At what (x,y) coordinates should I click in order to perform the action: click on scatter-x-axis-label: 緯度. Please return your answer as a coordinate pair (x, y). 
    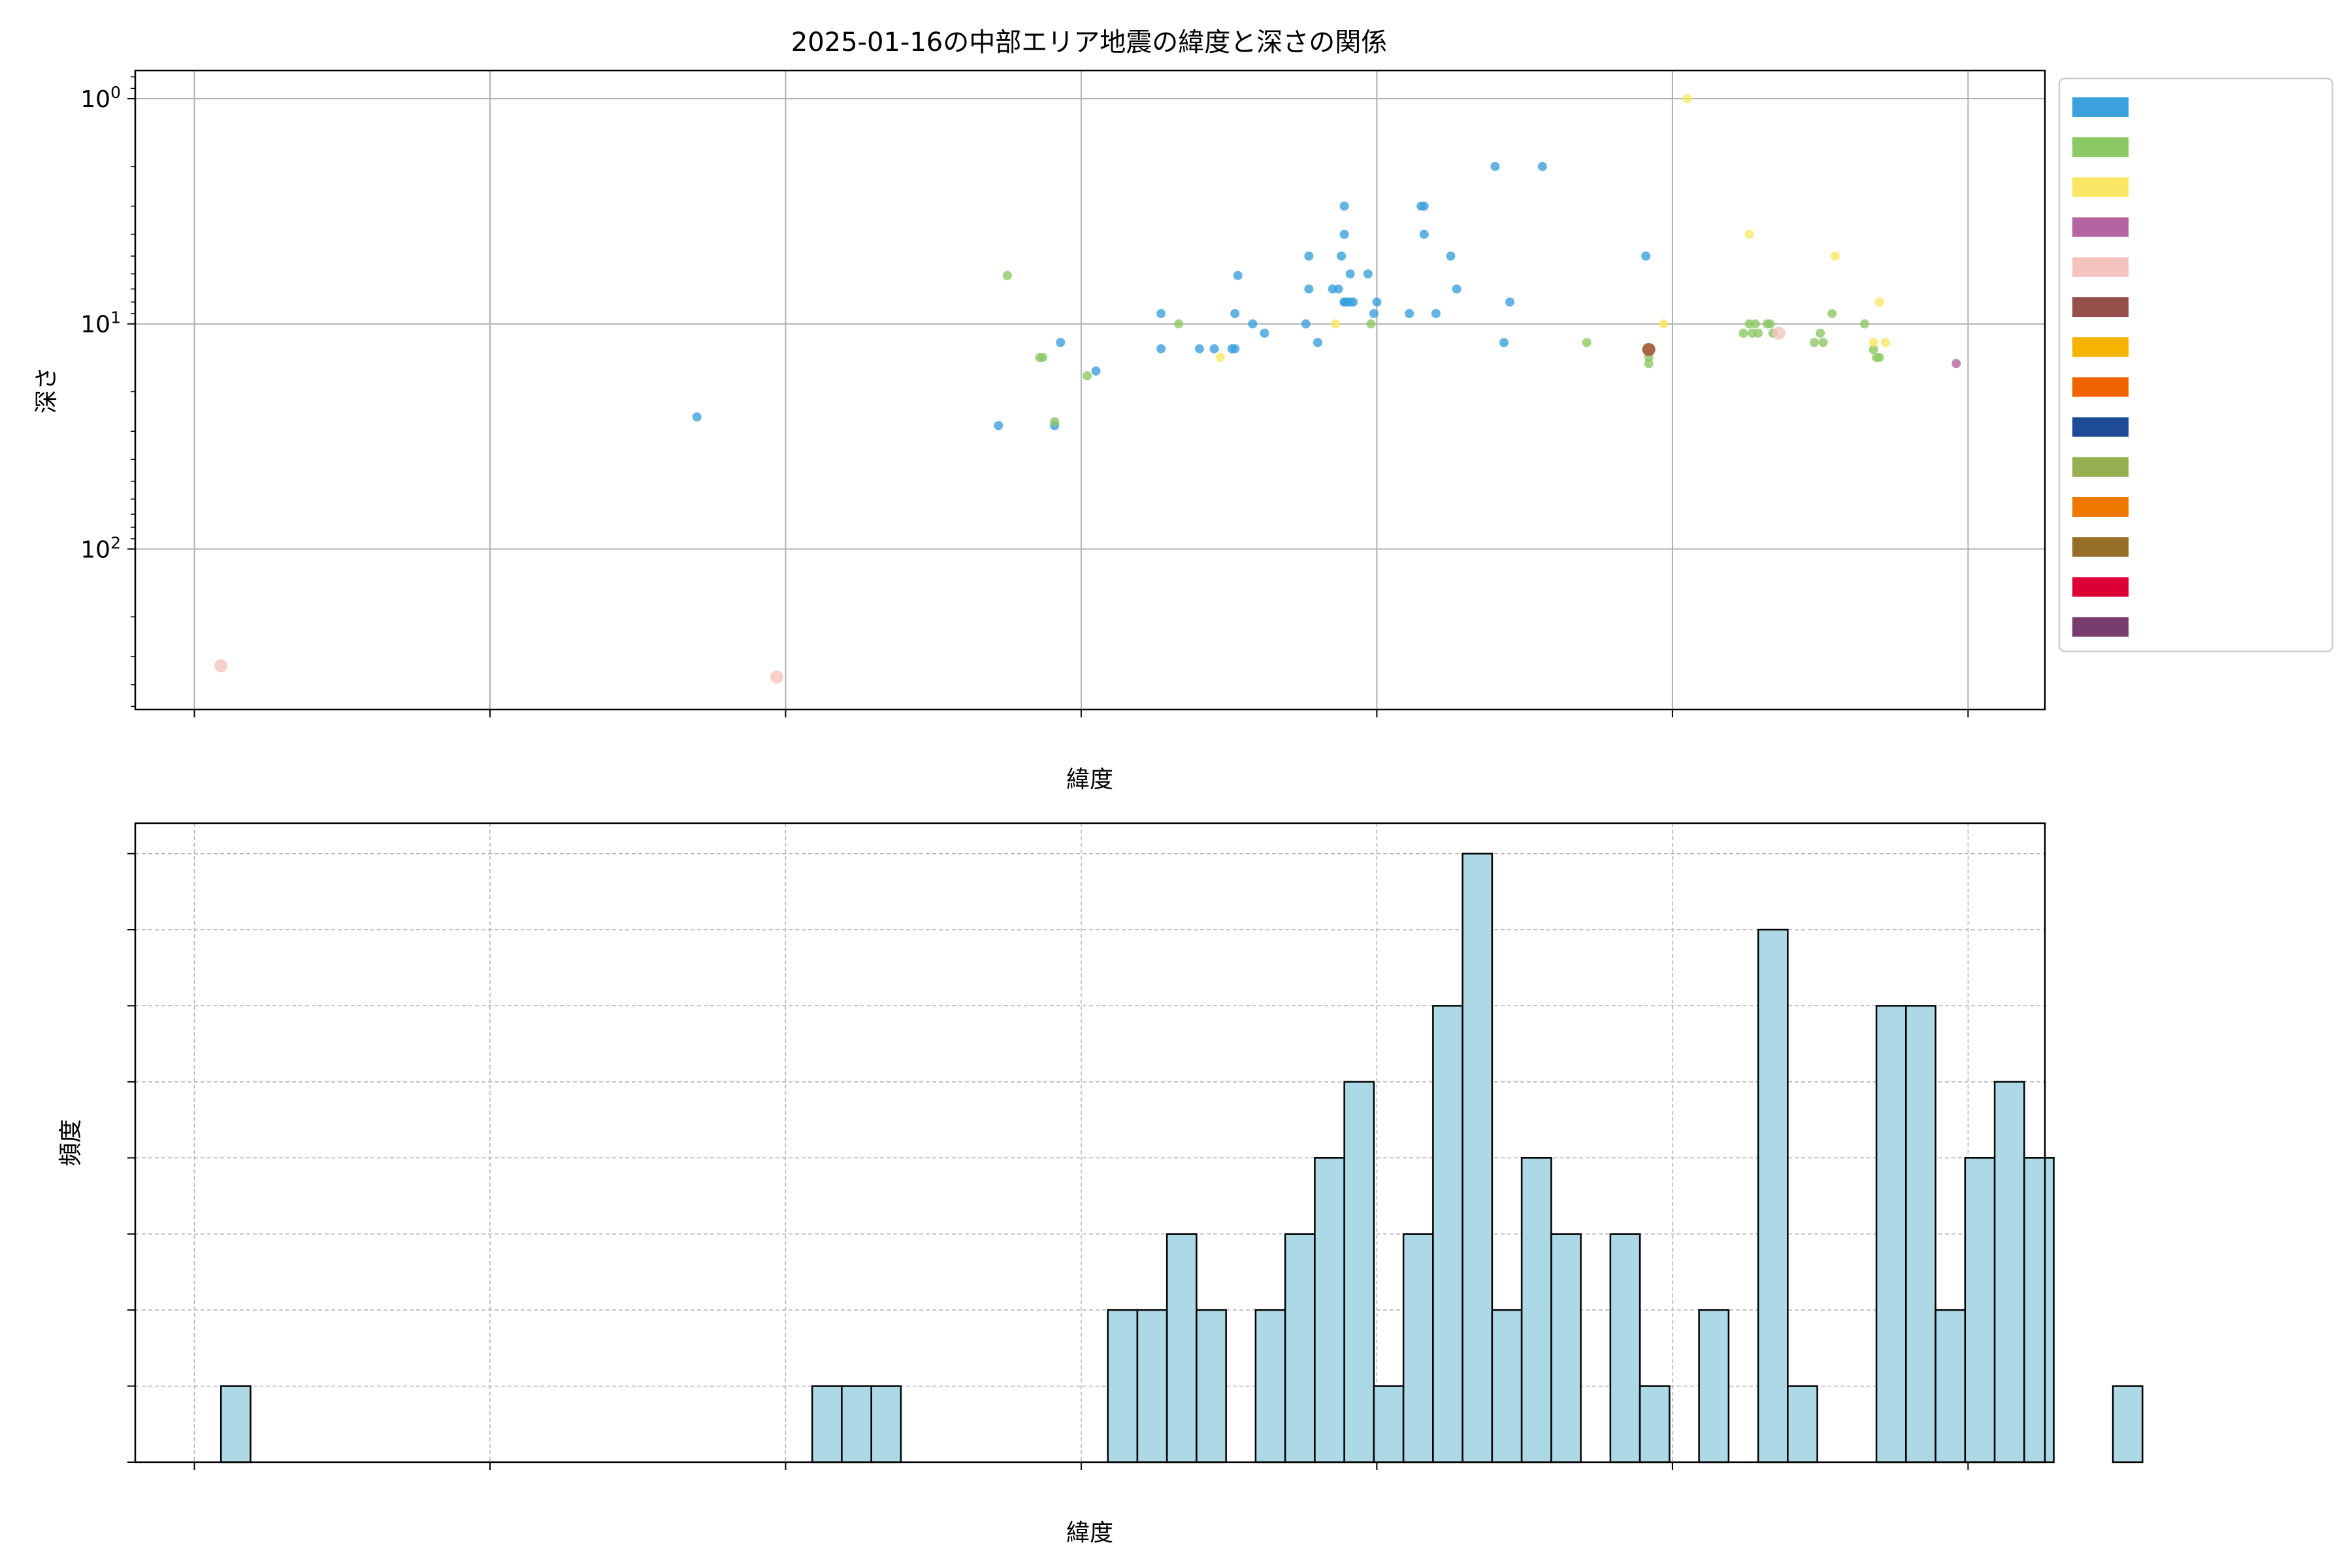
    Looking at the image, I should click on (1089, 779).